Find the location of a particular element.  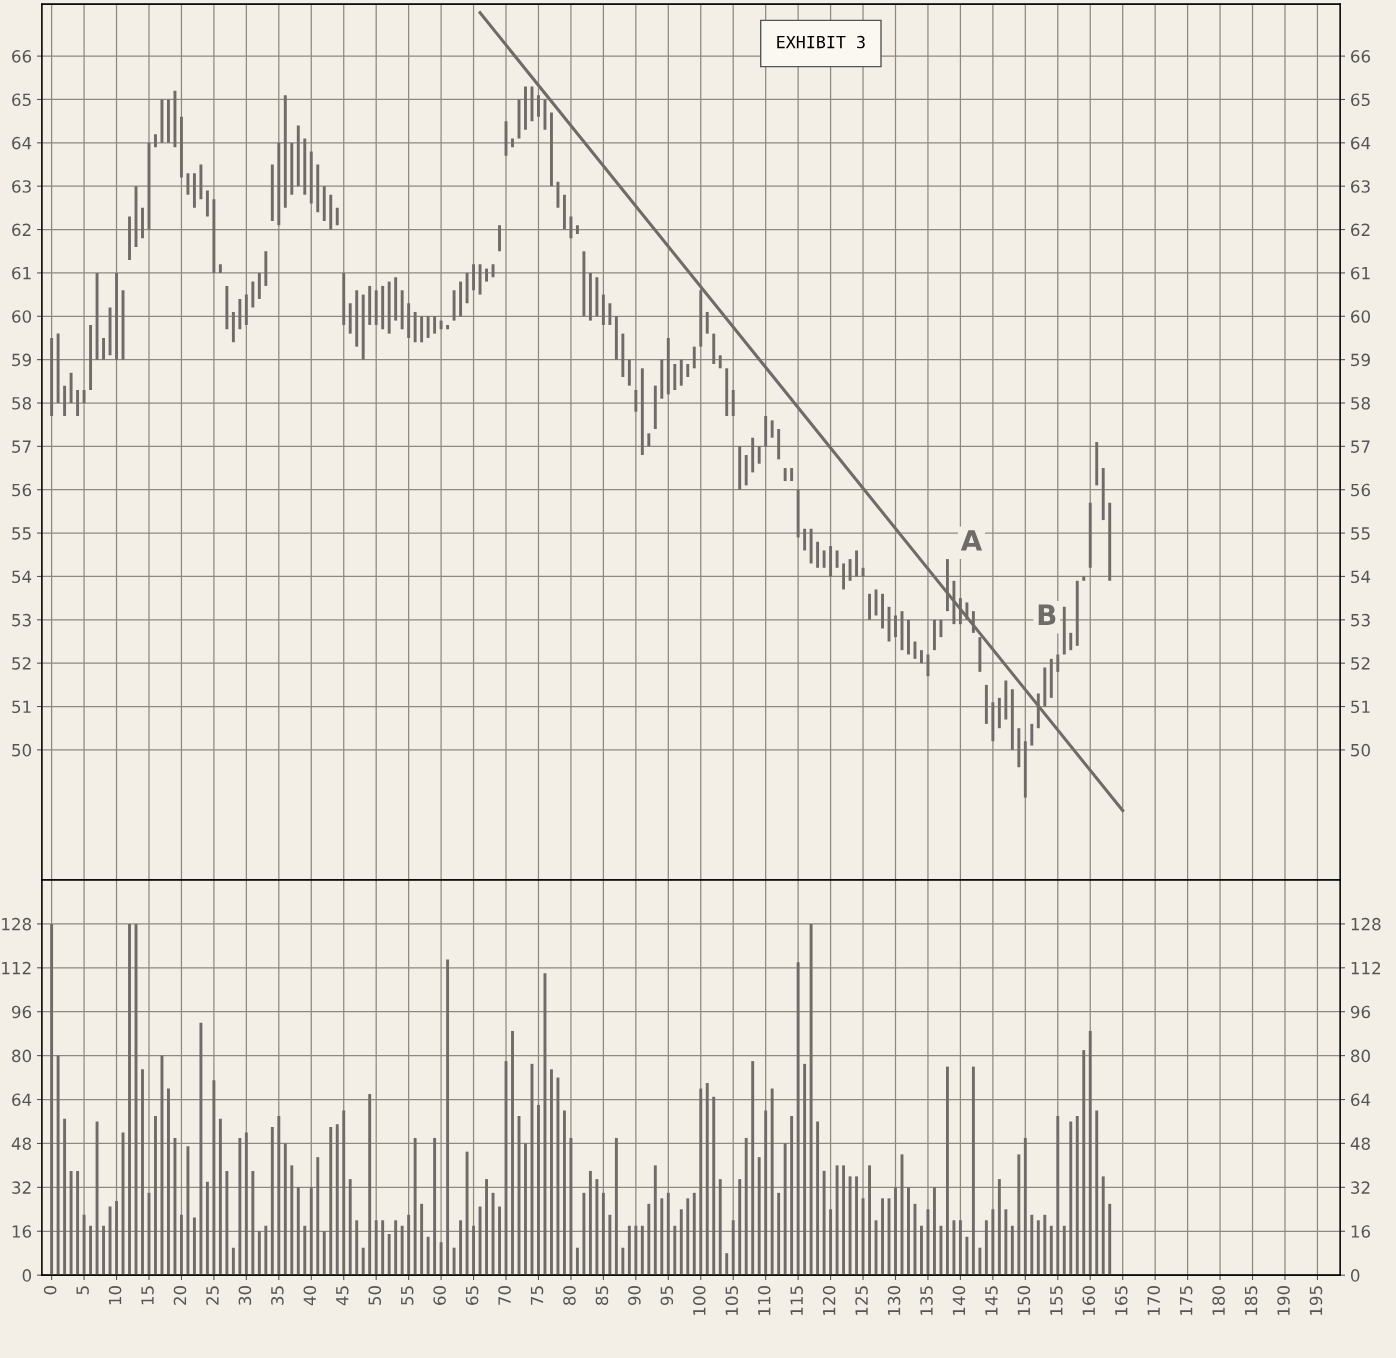

x-tick-label: 125 is located at coordinates (861, 1300).